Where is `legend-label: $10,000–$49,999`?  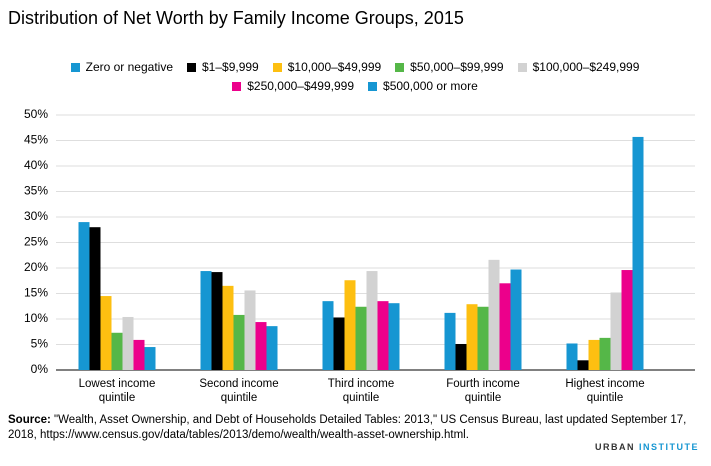 legend-label: $10,000–$49,999 is located at coordinates (334, 67).